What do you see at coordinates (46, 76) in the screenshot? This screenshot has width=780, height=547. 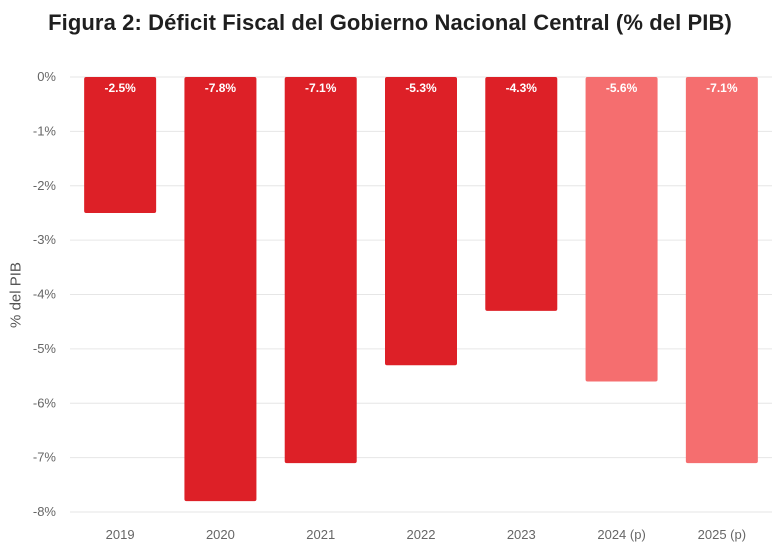 I see `y-tick-label: 0%` at bounding box center [46, 76].